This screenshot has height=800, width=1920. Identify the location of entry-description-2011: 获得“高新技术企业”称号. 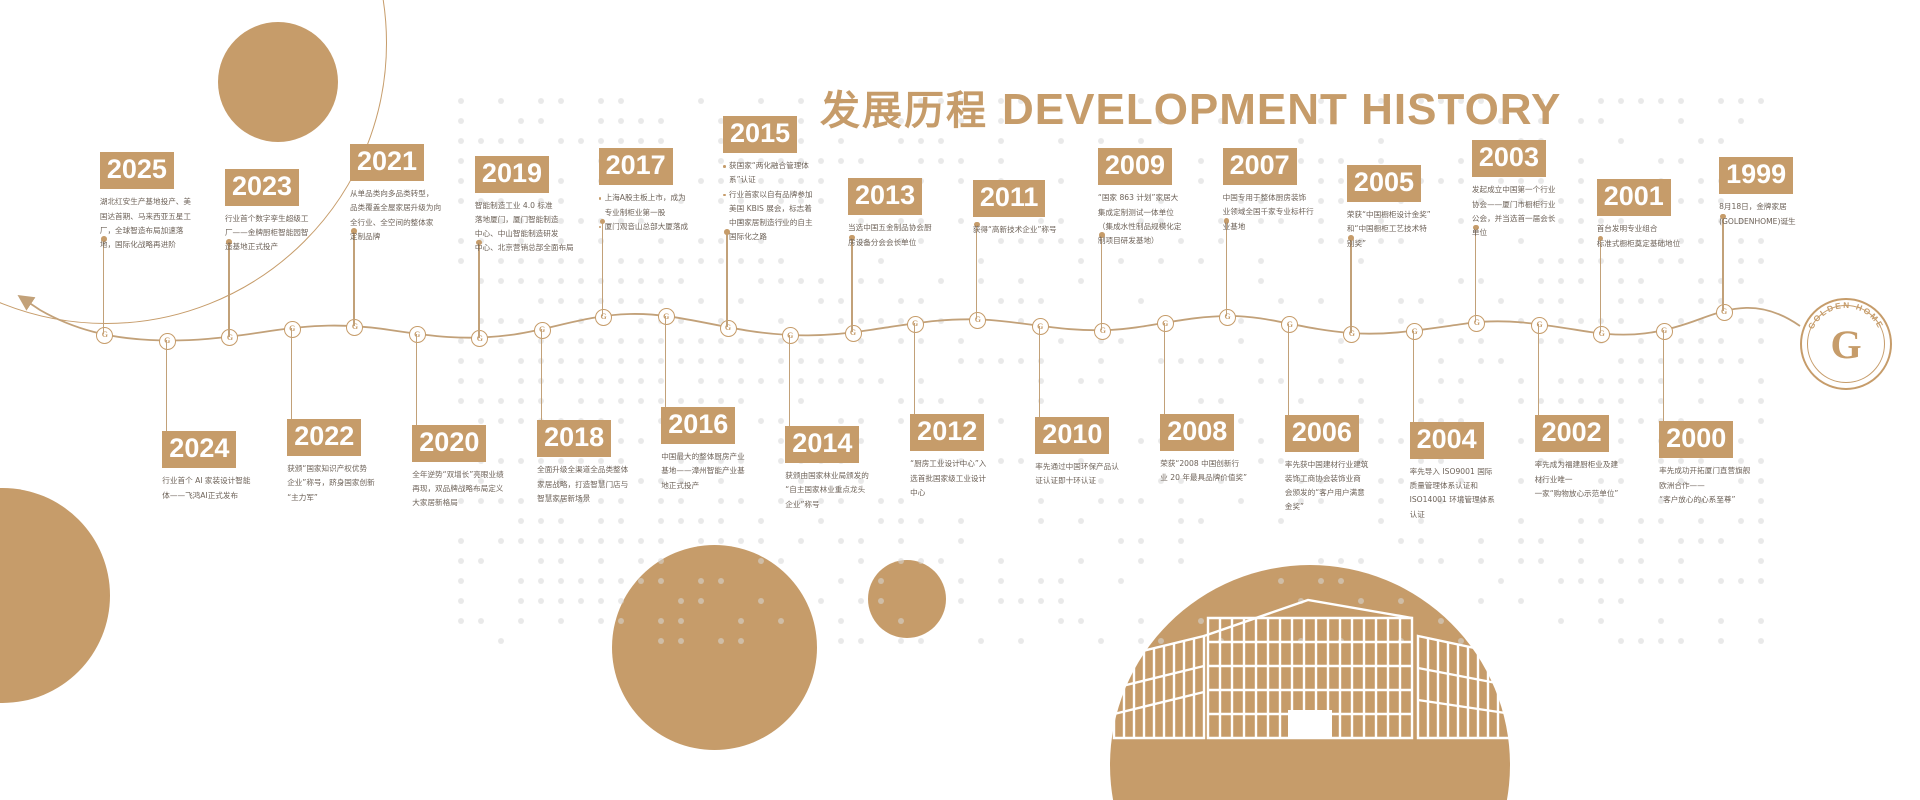
(1048, 230).